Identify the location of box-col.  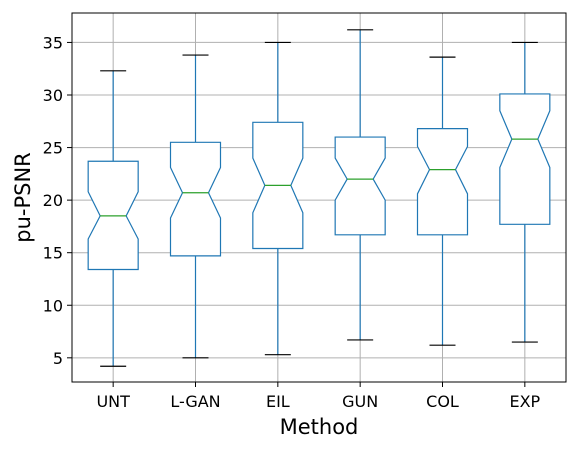
(442, 182).